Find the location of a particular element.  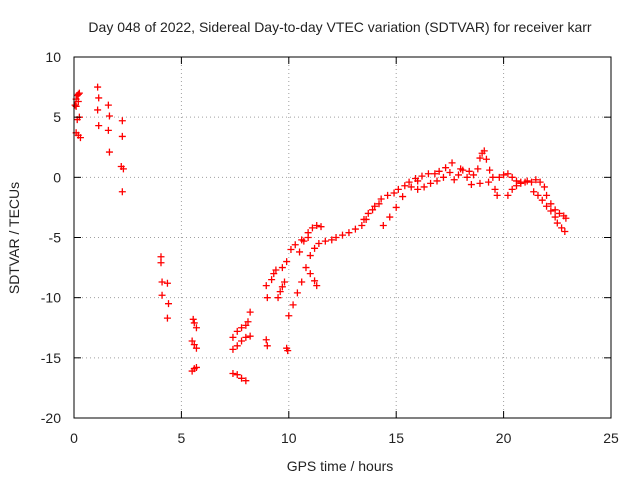

x-tick-label: 25 is located at coordinates (611, 438).